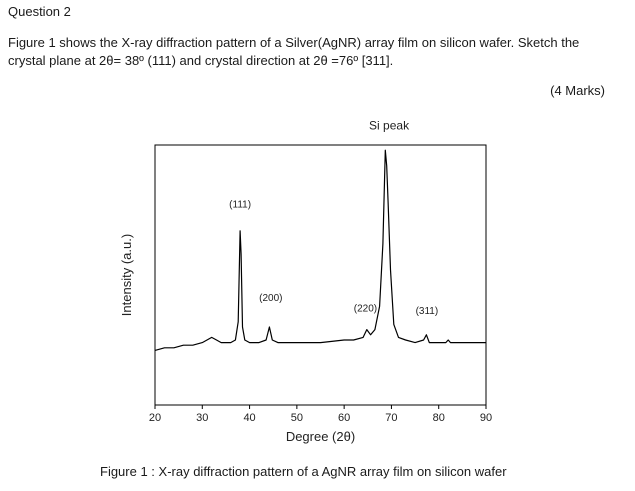 This screenshot has width=635, height=491. What do you see at coordinates (155, 418) in the screenshot?
I see `x-tick-label-20: 20` at bounding box center [155, 418].